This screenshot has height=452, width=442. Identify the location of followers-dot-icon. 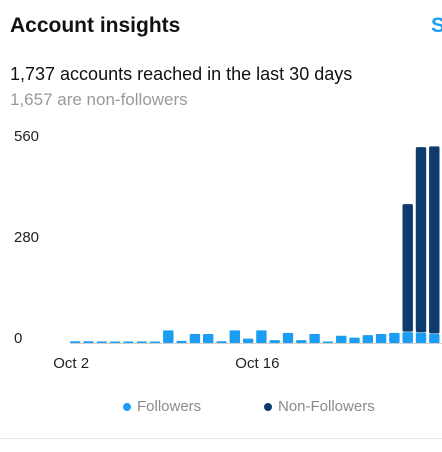
(127, 406).